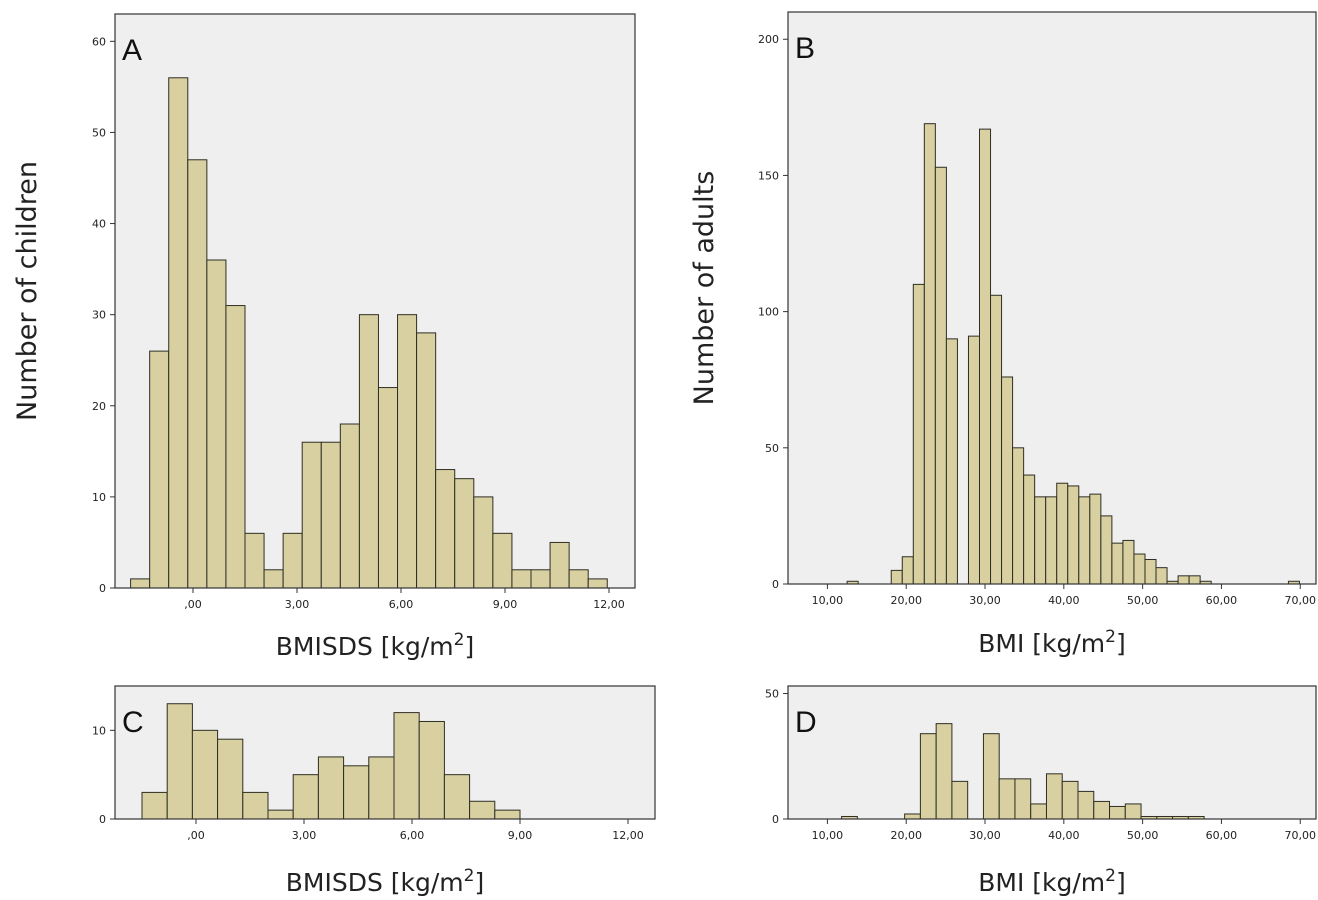 This screenshot has width=1318, height=900. I want to click on panel-letter: D, so click(806, 722).